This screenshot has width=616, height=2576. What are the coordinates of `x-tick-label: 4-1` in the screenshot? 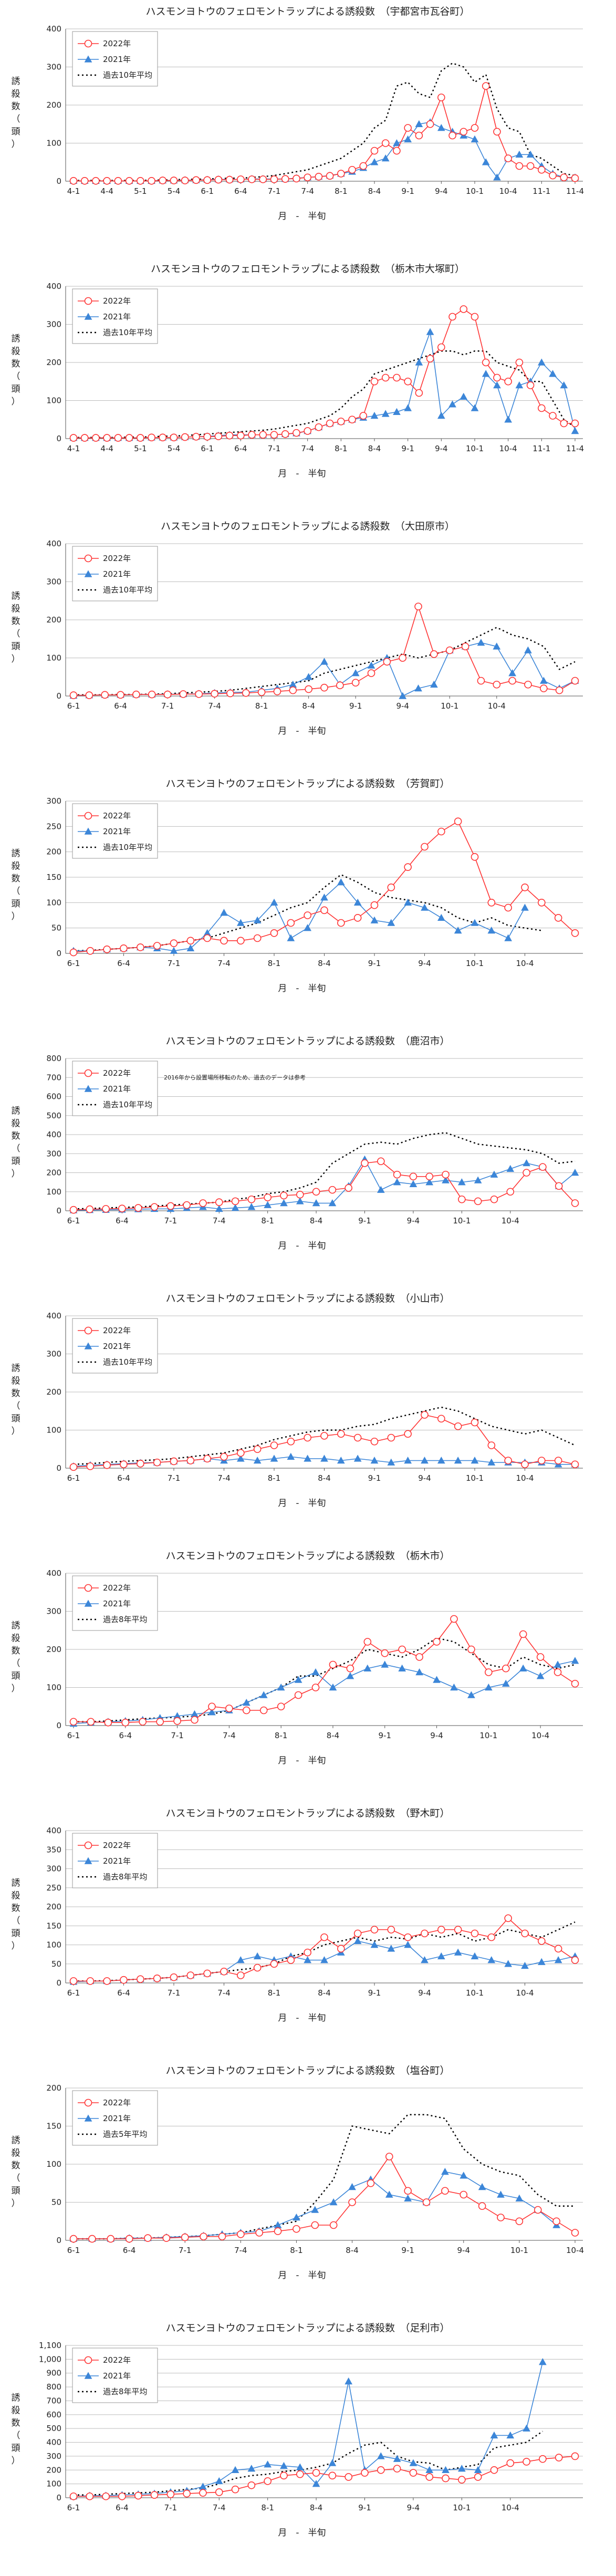 It's located at (73, 191).